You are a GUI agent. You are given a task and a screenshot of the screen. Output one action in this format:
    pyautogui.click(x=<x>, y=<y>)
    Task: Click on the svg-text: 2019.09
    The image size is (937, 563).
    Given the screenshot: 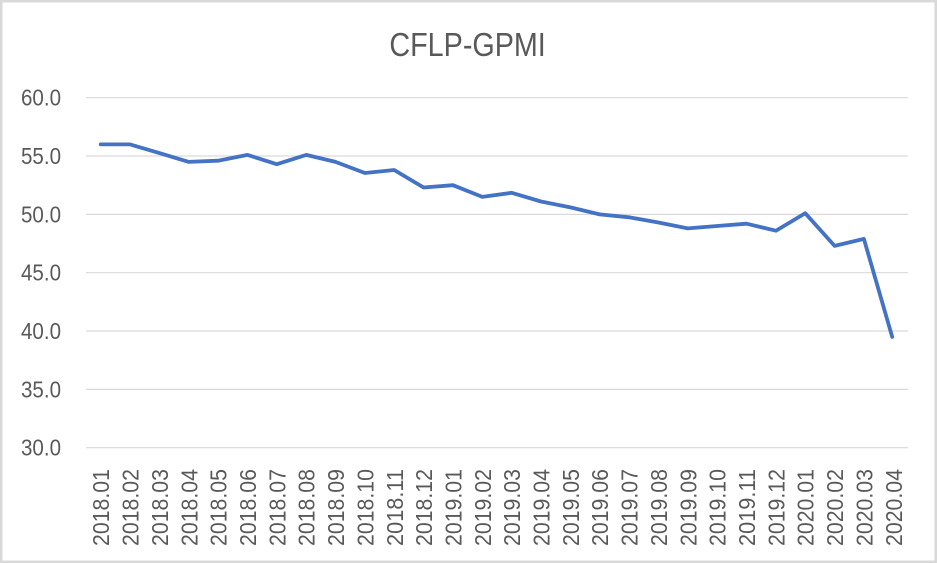 What is the action you would take?
    pyautogui.click(x=688, y=507)
    